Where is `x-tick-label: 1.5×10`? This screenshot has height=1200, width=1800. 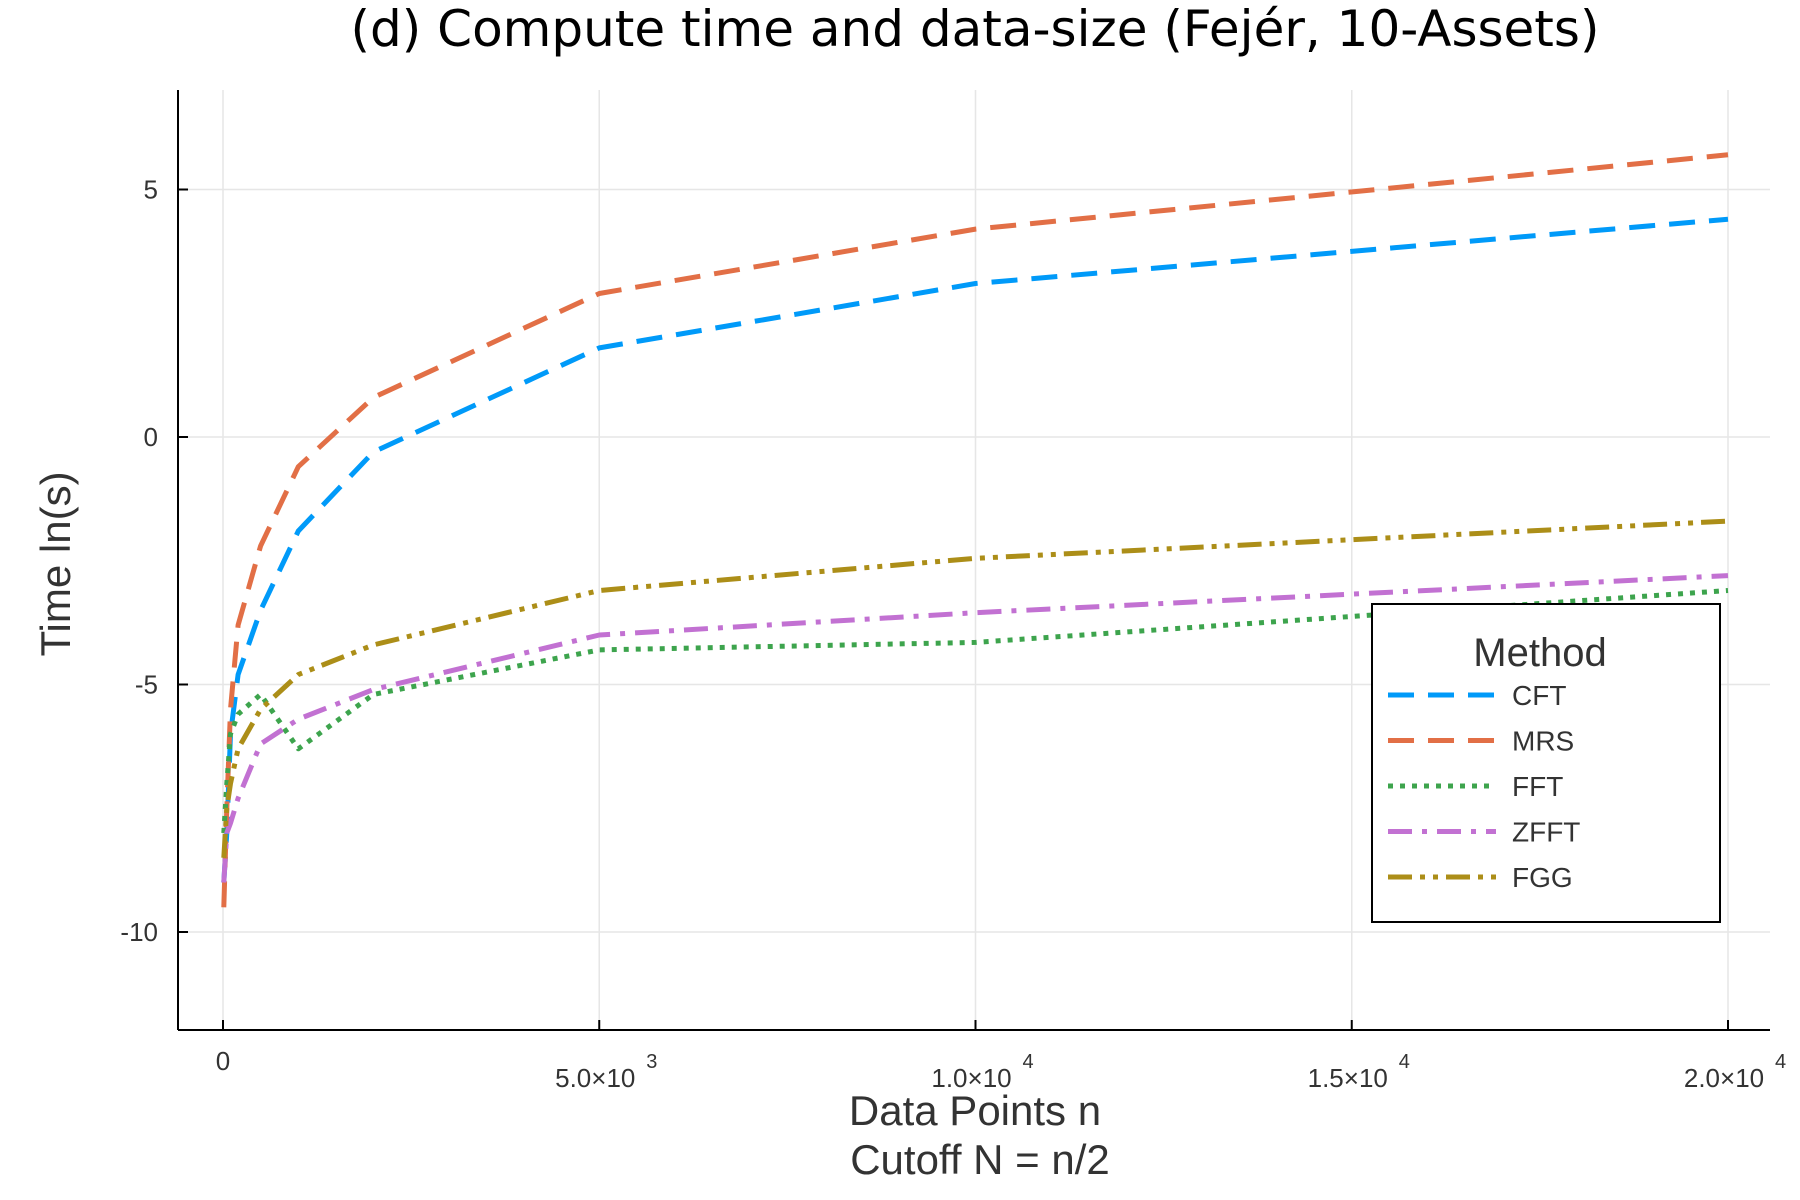
x-tick-label: 1.5×10 is located at coordinates (1348, 1078).